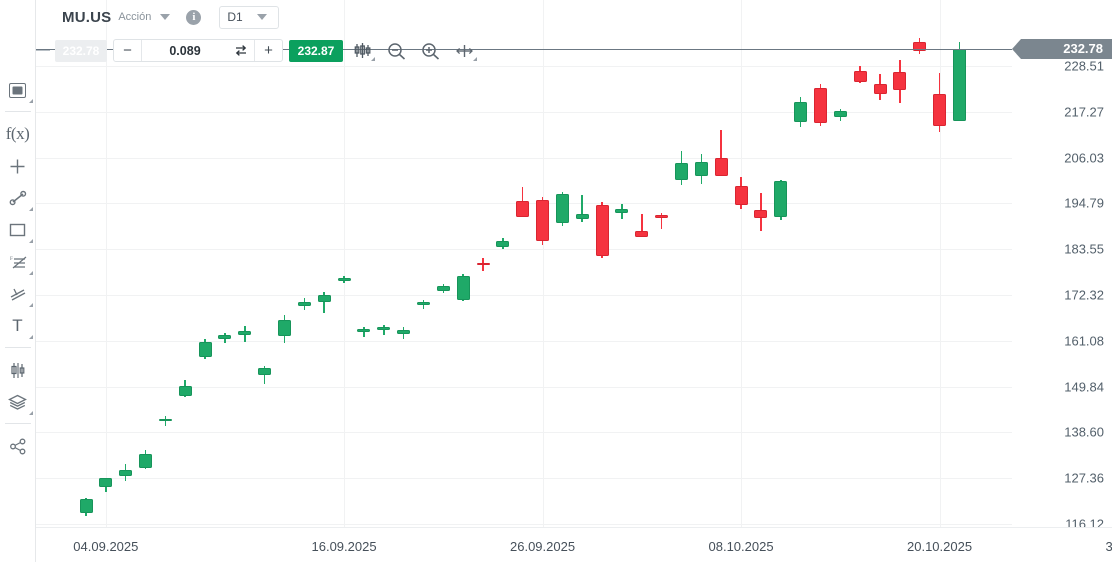  Describe the element at coordinates (18, 326) in the screenshot. I see `text-tool-icon: T` at that location.